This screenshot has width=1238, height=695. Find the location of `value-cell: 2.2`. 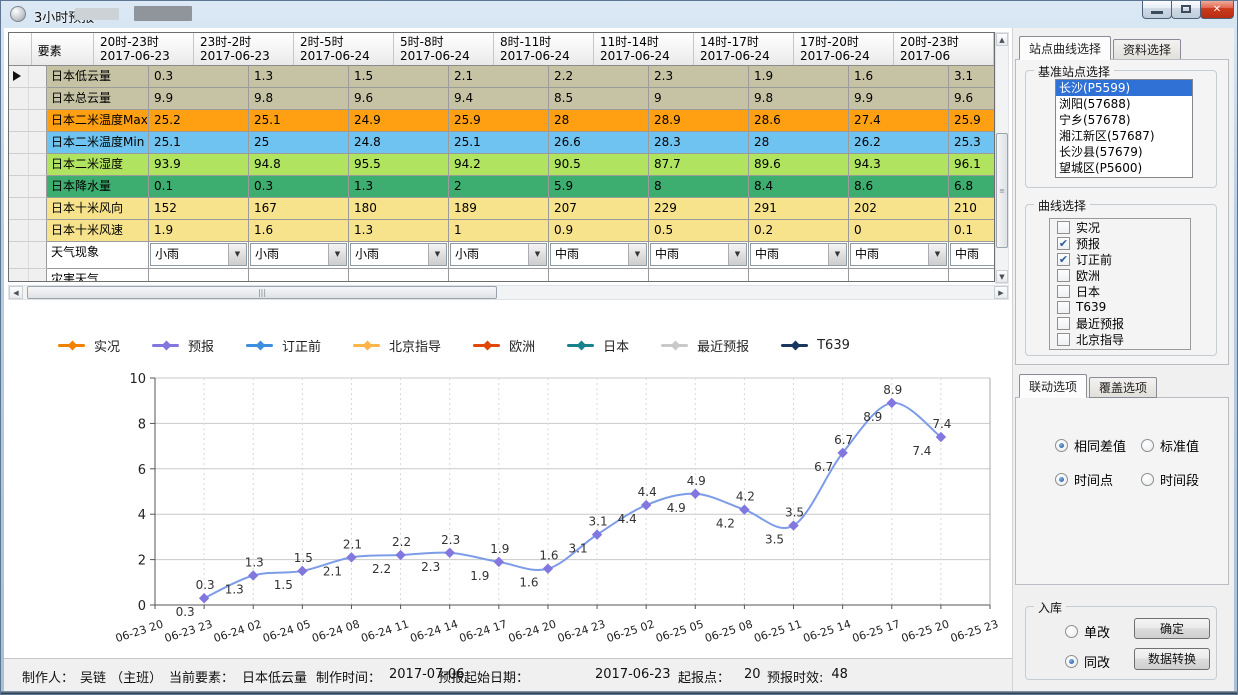

value-cell: 2.2 is located at coordinates (599, 77).